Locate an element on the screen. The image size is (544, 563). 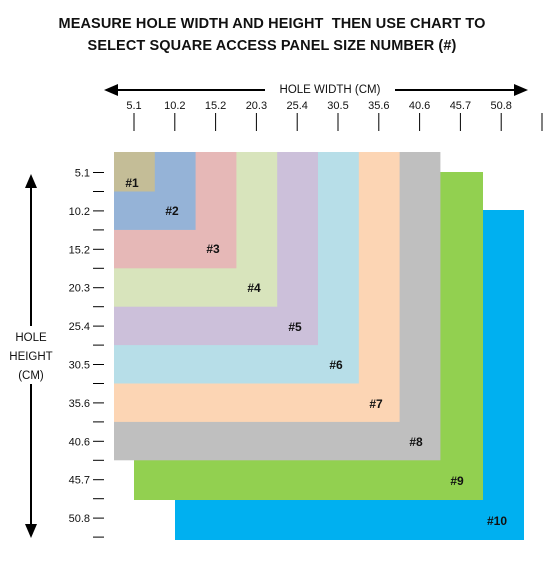
width-label-bg is located at coordinates (330, 88).